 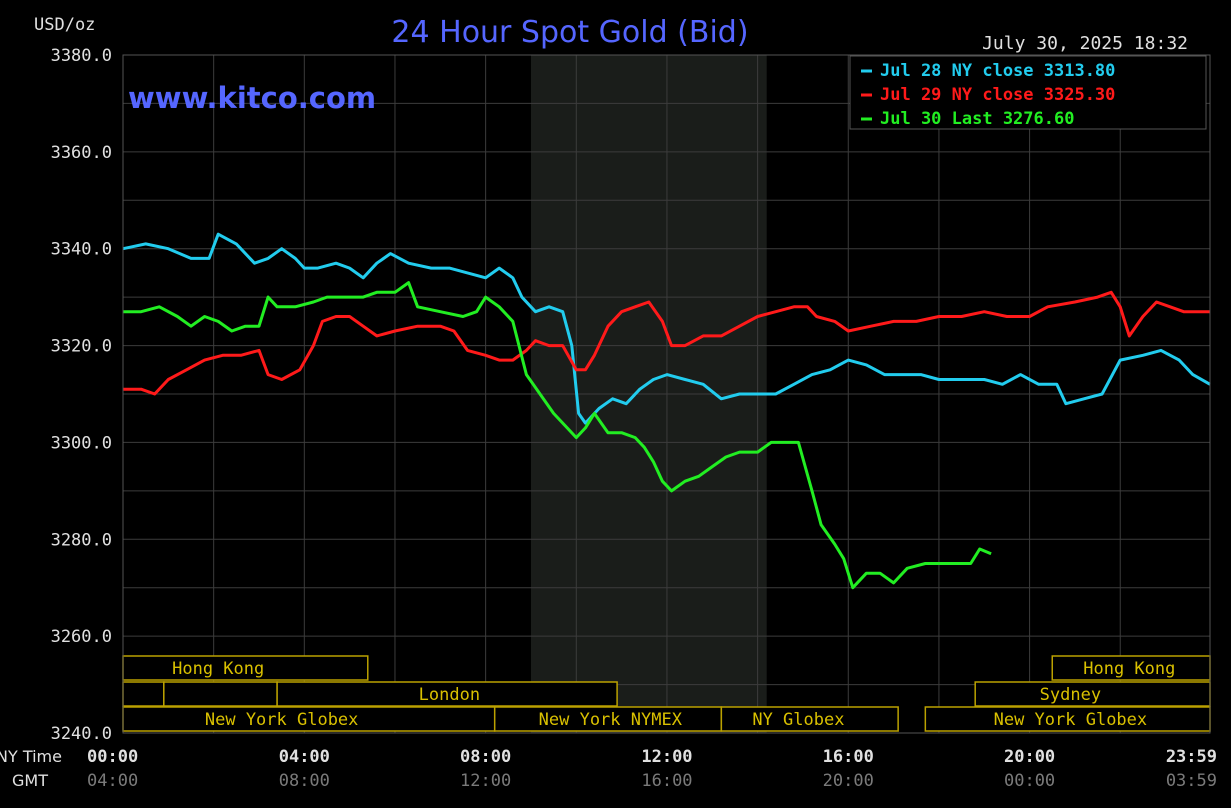 I want to click on y-tick-label: 3300.0, so click(x=81, y=443).